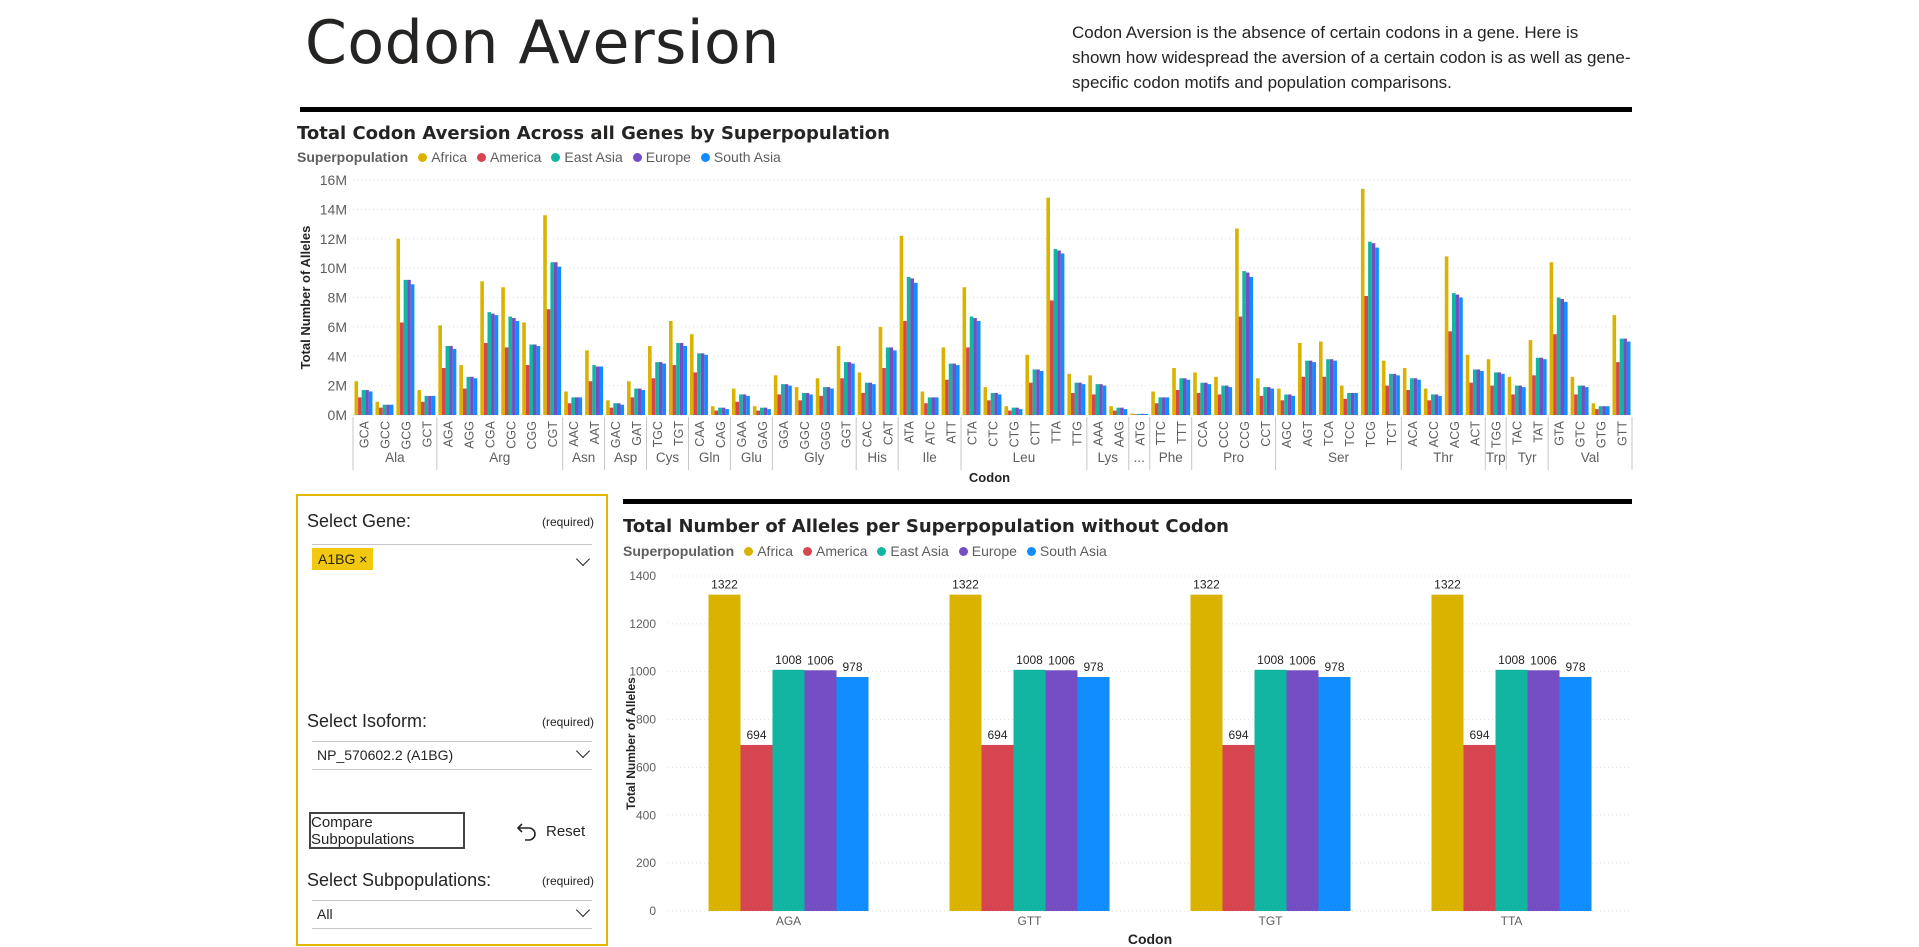 The width and height of the screenshot is (1919, 947). What do you see at coordinates (695, 393) in the screenshot?
I see `bar-america-caa` at bounding box center [695, 393].